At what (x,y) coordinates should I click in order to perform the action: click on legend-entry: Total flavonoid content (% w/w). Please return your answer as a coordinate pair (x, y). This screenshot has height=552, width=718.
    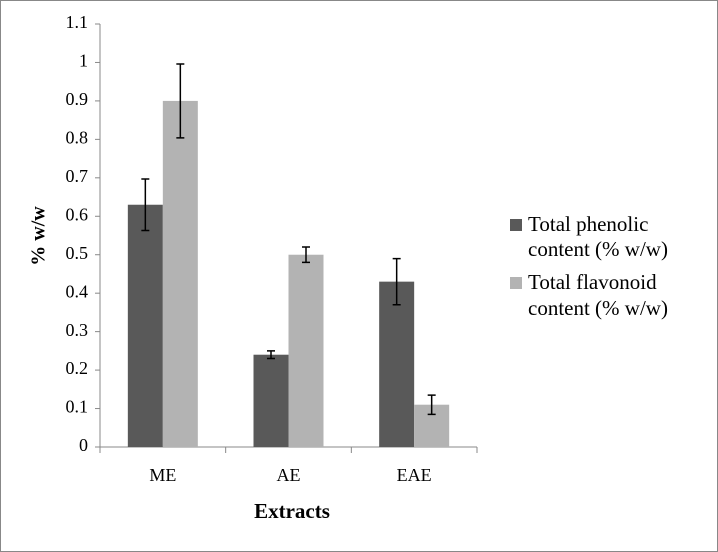
    Looking at the image, I should click on (610, 295).